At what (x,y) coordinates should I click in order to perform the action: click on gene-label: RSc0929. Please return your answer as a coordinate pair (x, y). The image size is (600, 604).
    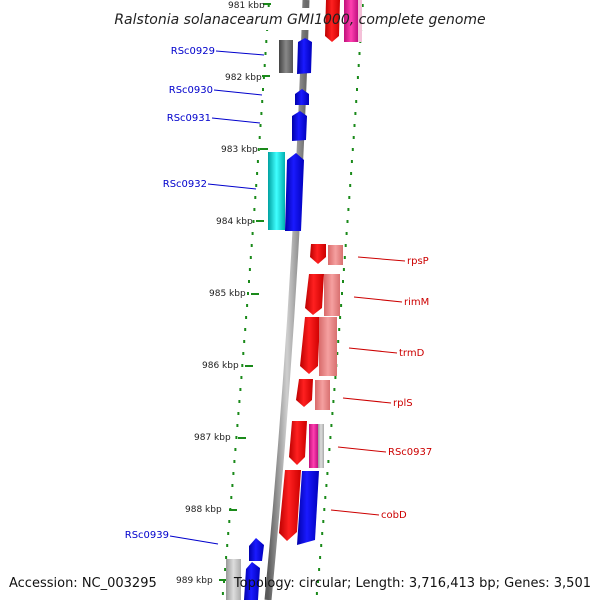
    Looking at the image, I should click on (193, 51).